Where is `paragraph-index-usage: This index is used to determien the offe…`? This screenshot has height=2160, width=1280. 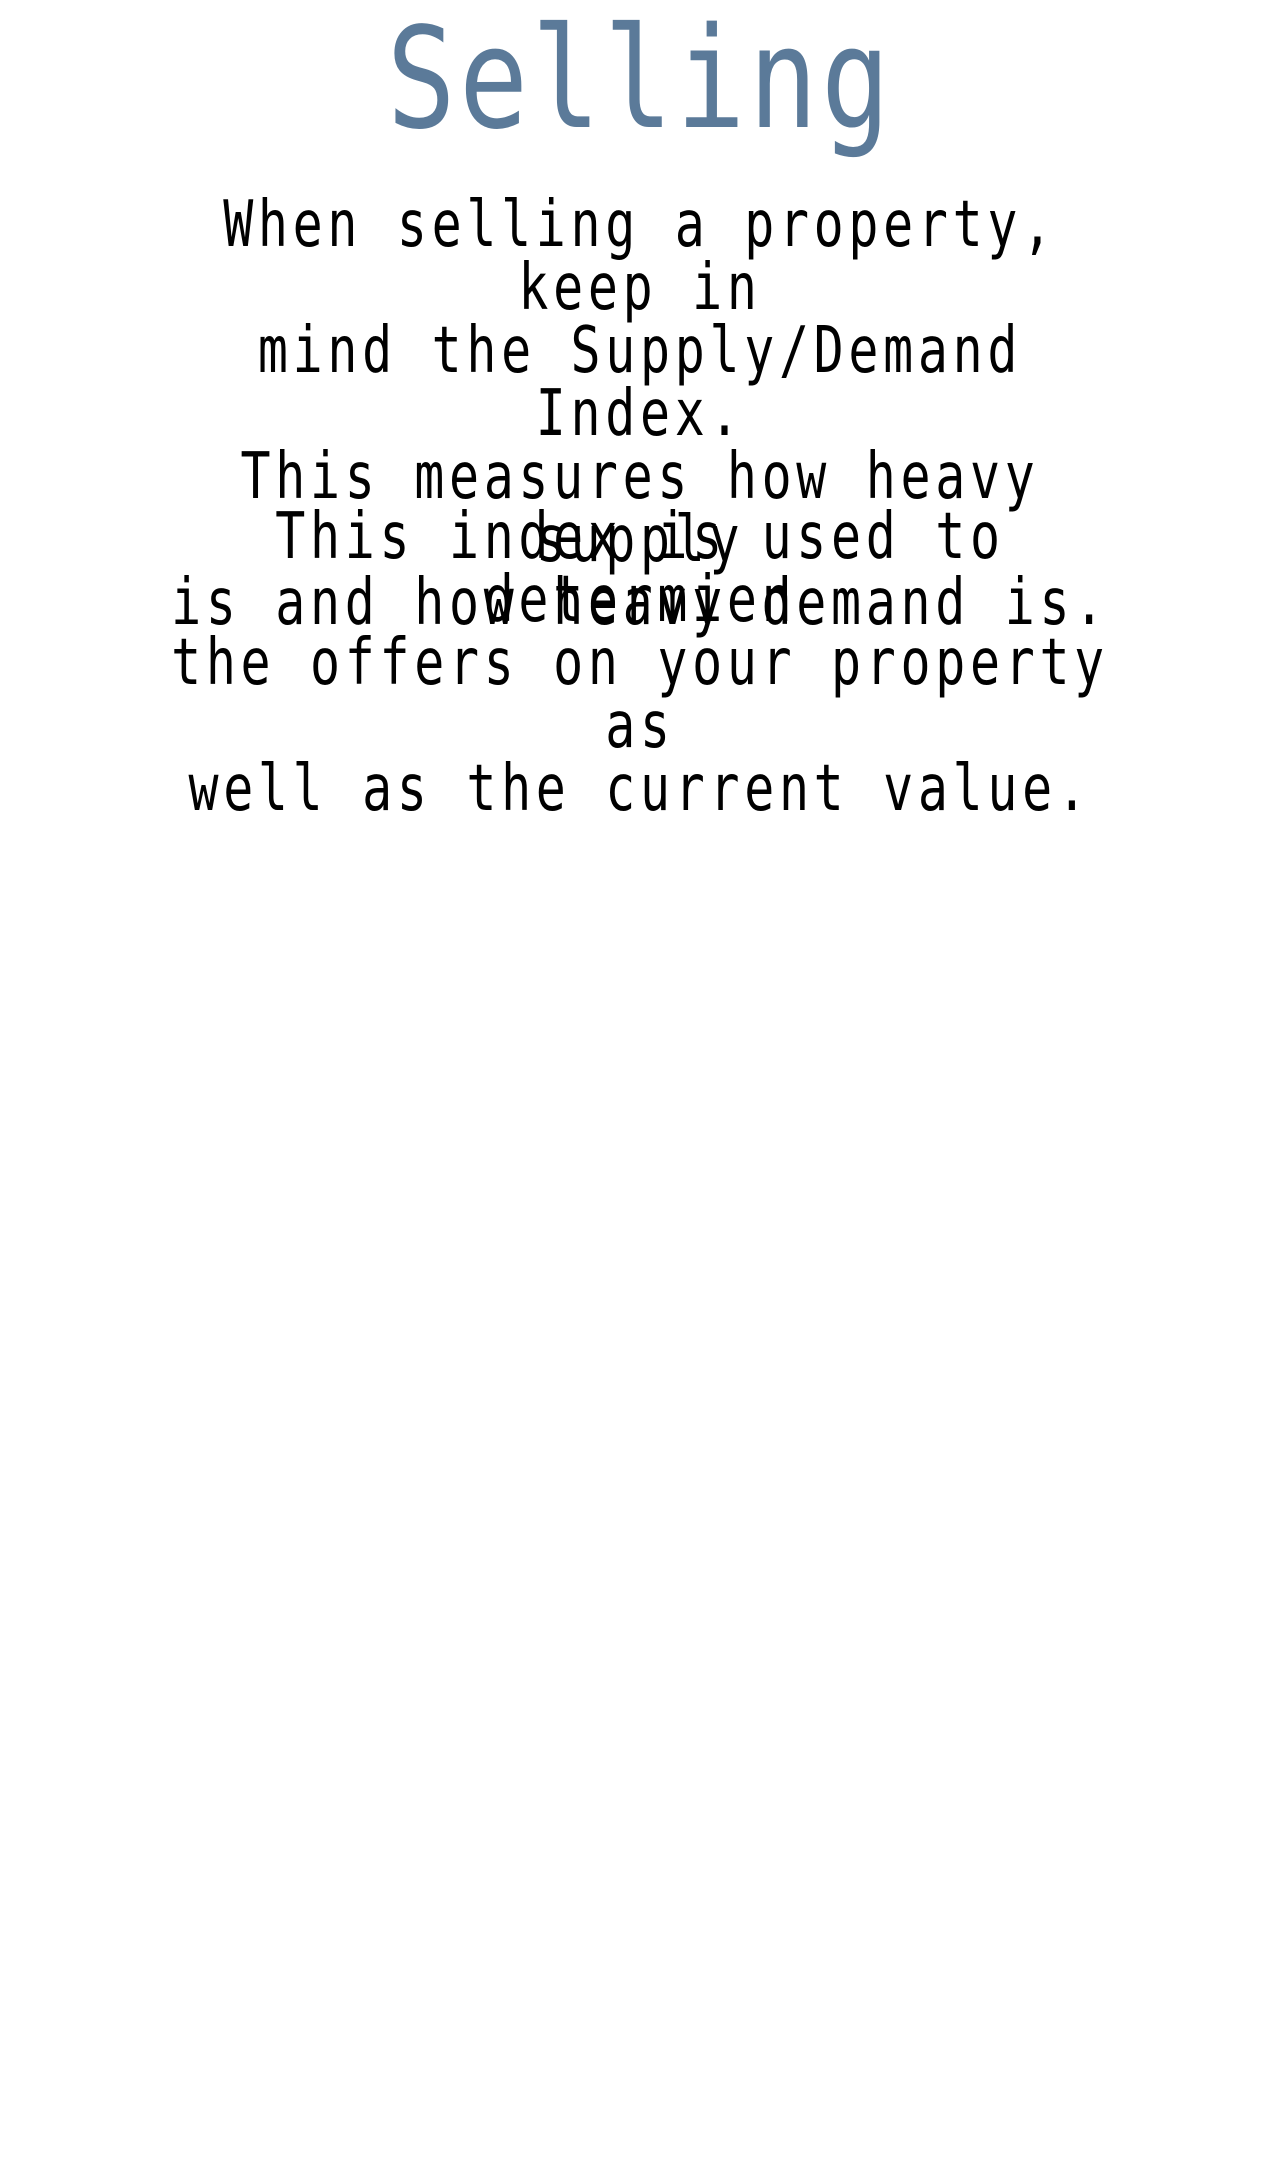 paragraph-index-usage: This index is used to determien the offe… is located at coordinates (640, 663).